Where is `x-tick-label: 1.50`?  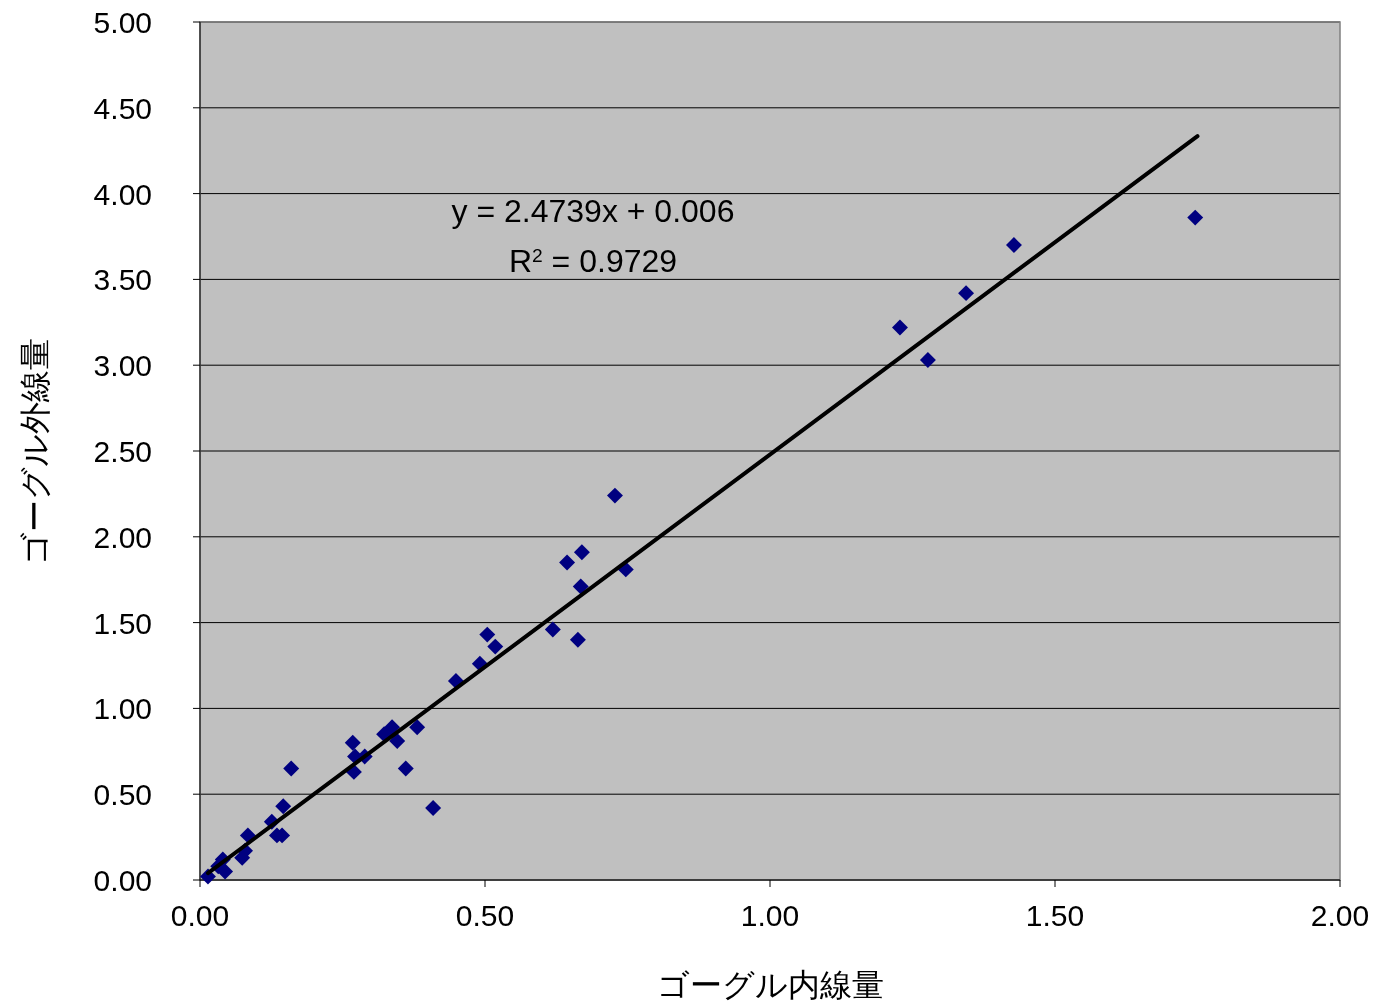
x-tick-label: 1.50 is located at coordinates (1055, 915).